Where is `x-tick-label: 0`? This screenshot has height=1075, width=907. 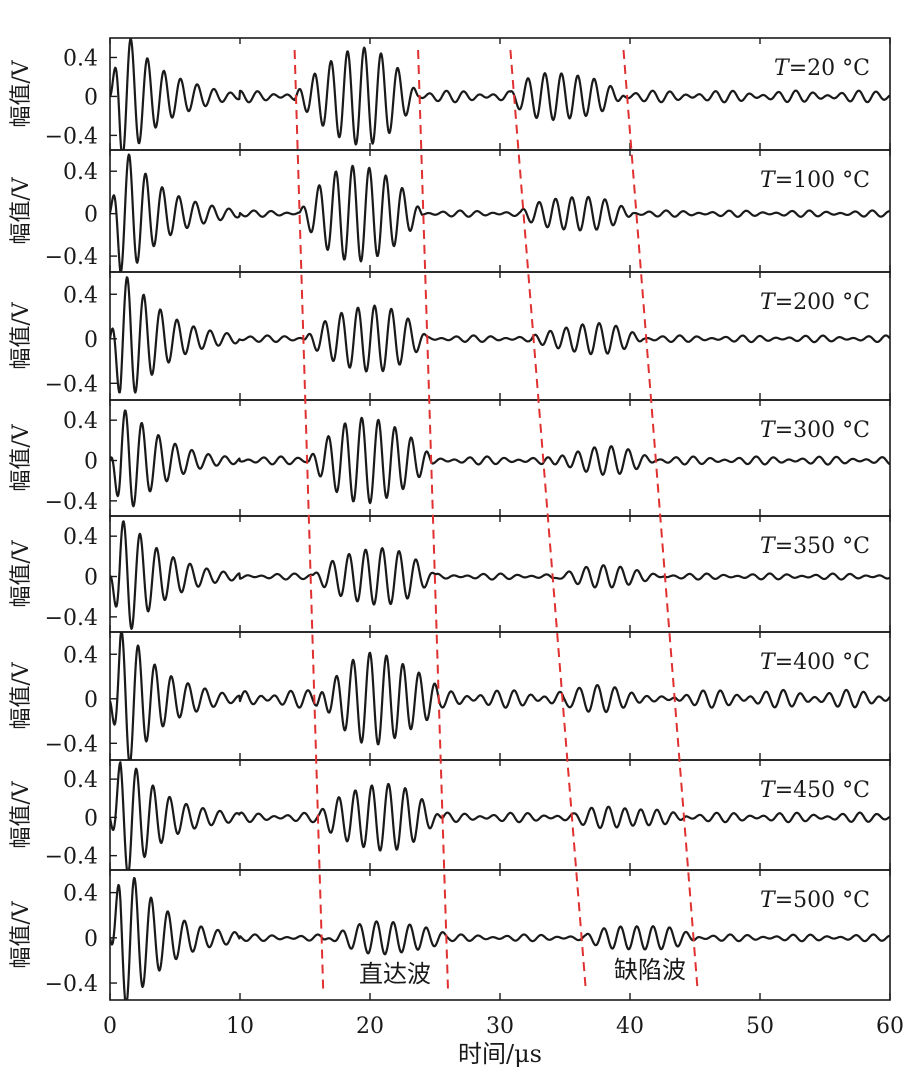 x-tick-label: 0 is located at coordinates (110, 1026).